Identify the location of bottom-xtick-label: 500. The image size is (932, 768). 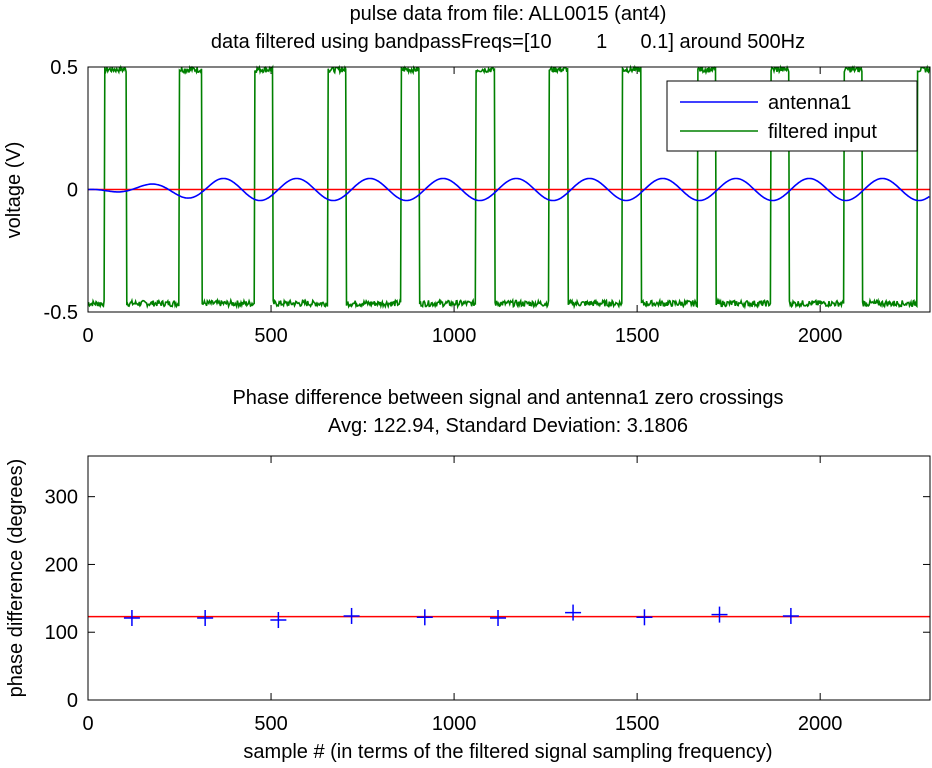
(270, 724).